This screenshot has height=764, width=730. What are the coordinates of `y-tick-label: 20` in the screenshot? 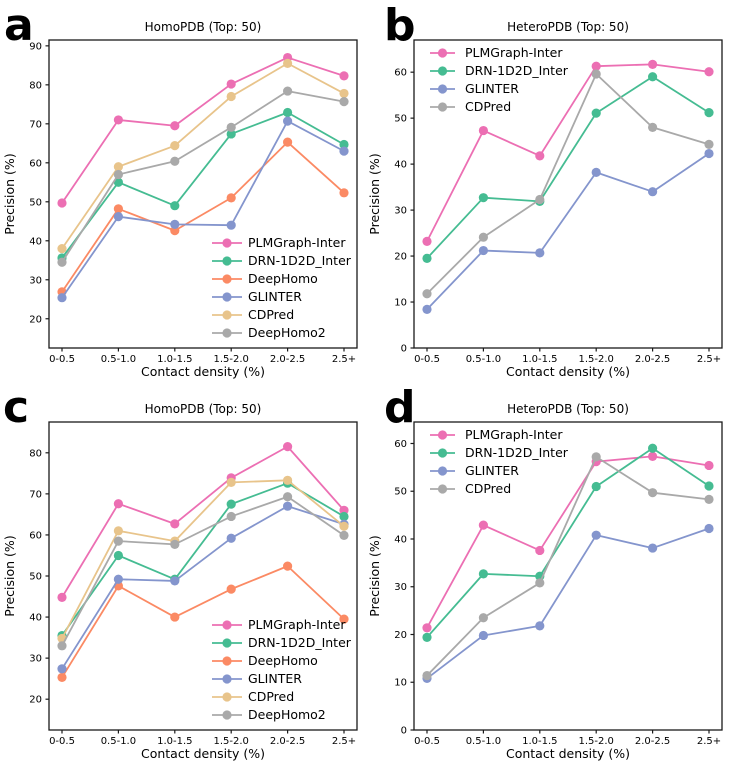 It's located at (35, 700).